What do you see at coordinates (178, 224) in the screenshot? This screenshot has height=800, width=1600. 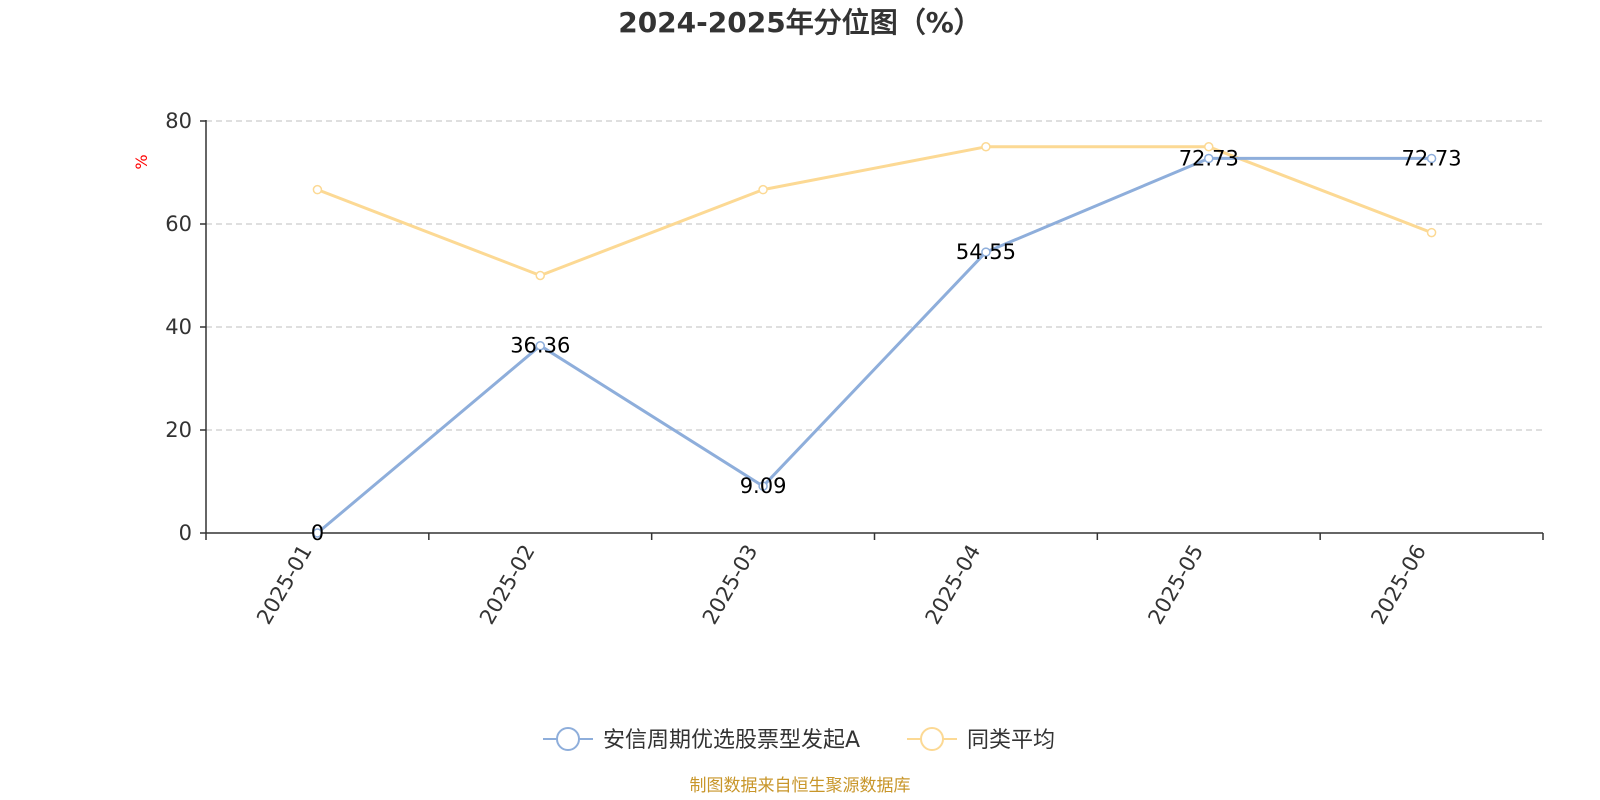 I see `y-tick-label: 60` at bounding box center [178, 224].